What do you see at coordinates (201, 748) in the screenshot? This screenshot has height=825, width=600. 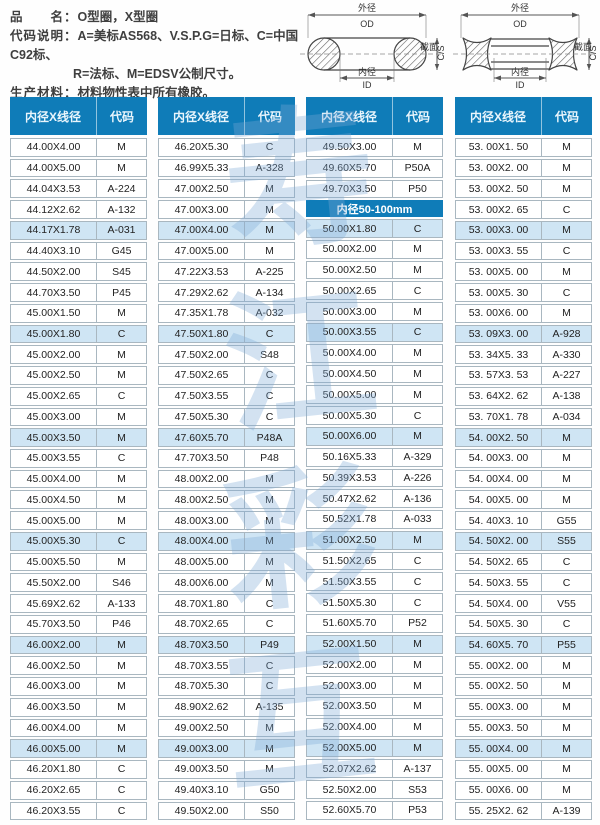 I see `size-cell: 49.00X3.00` at bounding box center [201, 748].